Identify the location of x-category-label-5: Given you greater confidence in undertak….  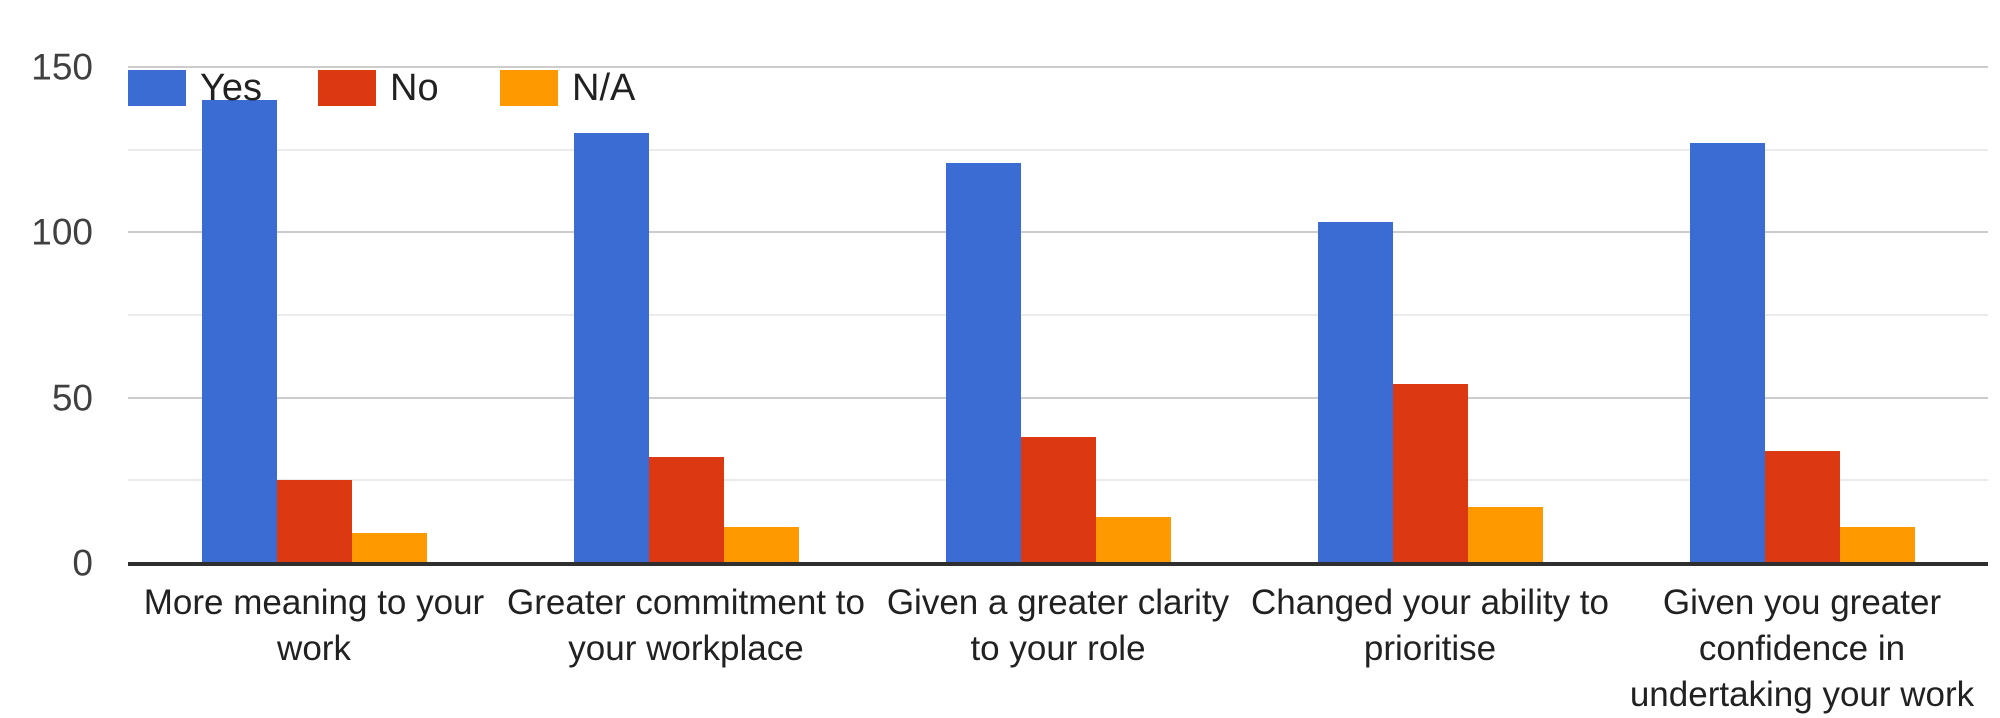
(1802, 648).